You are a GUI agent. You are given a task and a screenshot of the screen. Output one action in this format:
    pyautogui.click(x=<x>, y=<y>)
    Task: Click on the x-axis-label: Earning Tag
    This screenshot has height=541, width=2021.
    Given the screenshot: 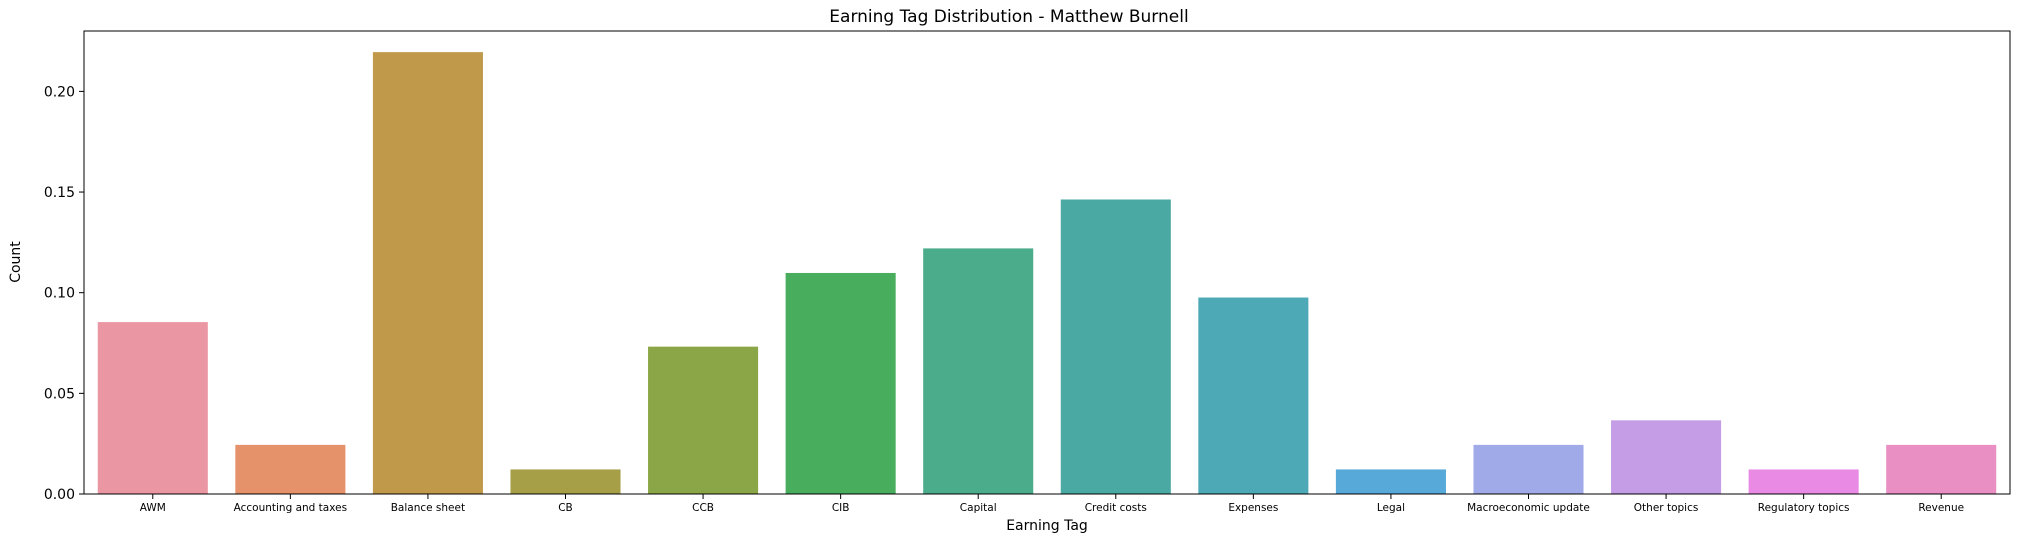 What is the action you would take?
    pyautogui.click(x=1047, y=526)
    